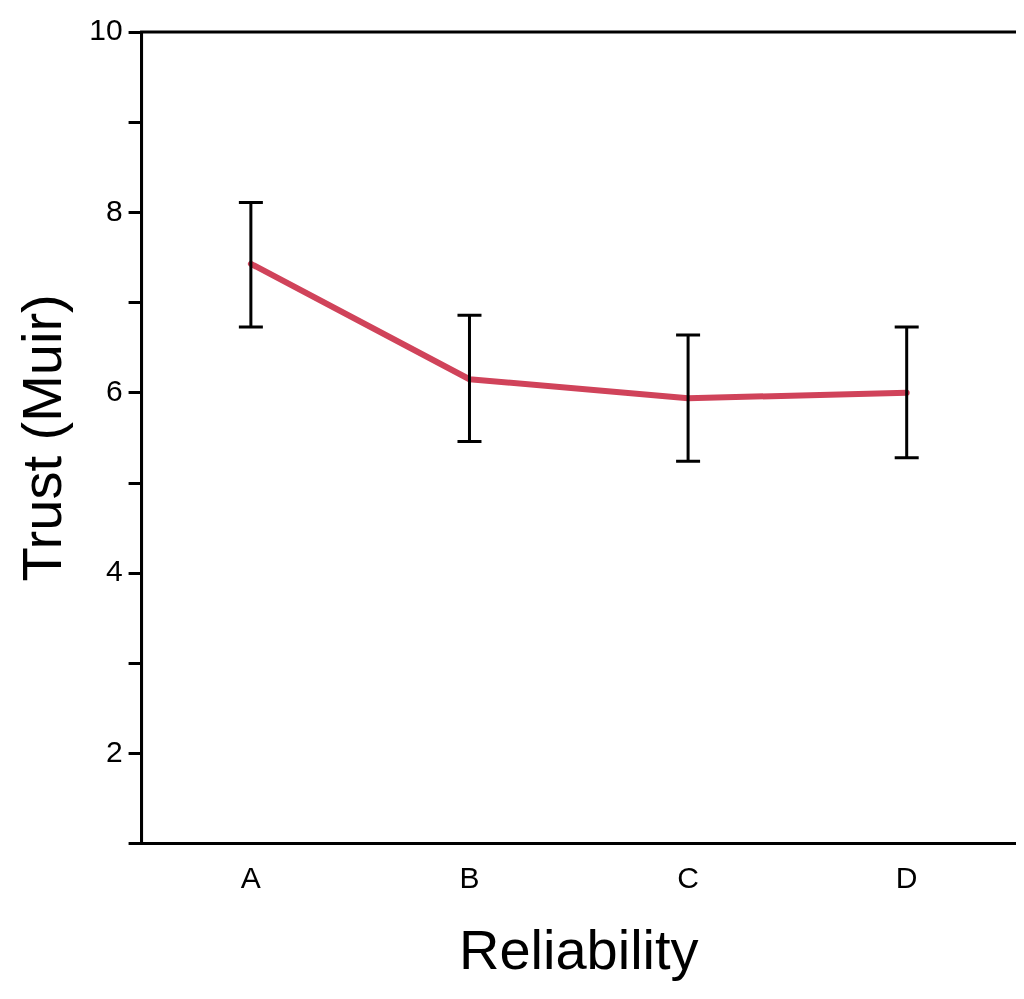  I want to click on y-axis-title: Trust (Muir), so click(42, 438).